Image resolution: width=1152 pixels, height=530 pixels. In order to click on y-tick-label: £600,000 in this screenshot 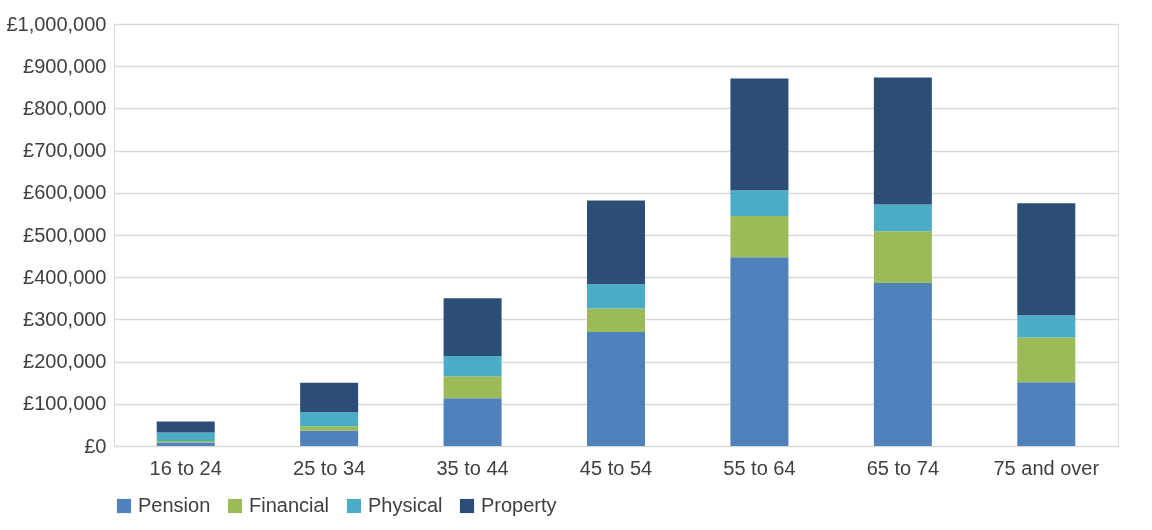, I will do `click(65, 192)`.